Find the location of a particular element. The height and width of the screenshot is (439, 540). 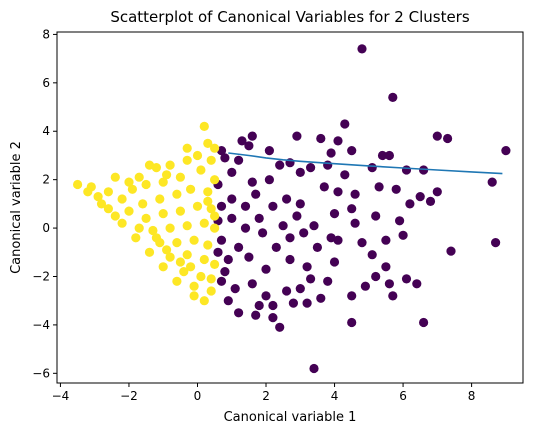

y-tick-label: 8 is located at coordinates (46, 34).